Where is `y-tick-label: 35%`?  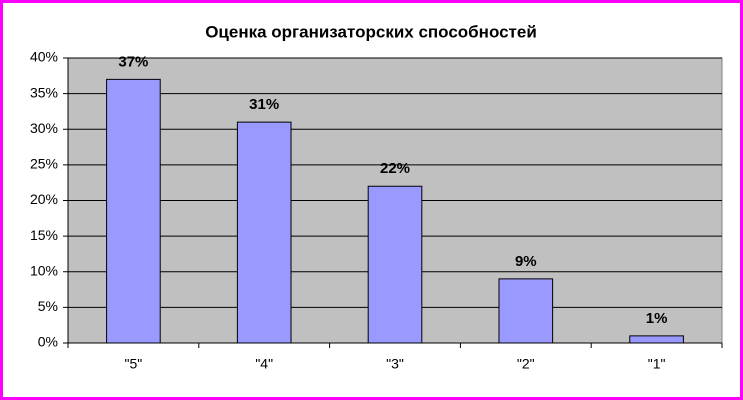 y-tick-label: 35% is located at coordinates (44, 92).